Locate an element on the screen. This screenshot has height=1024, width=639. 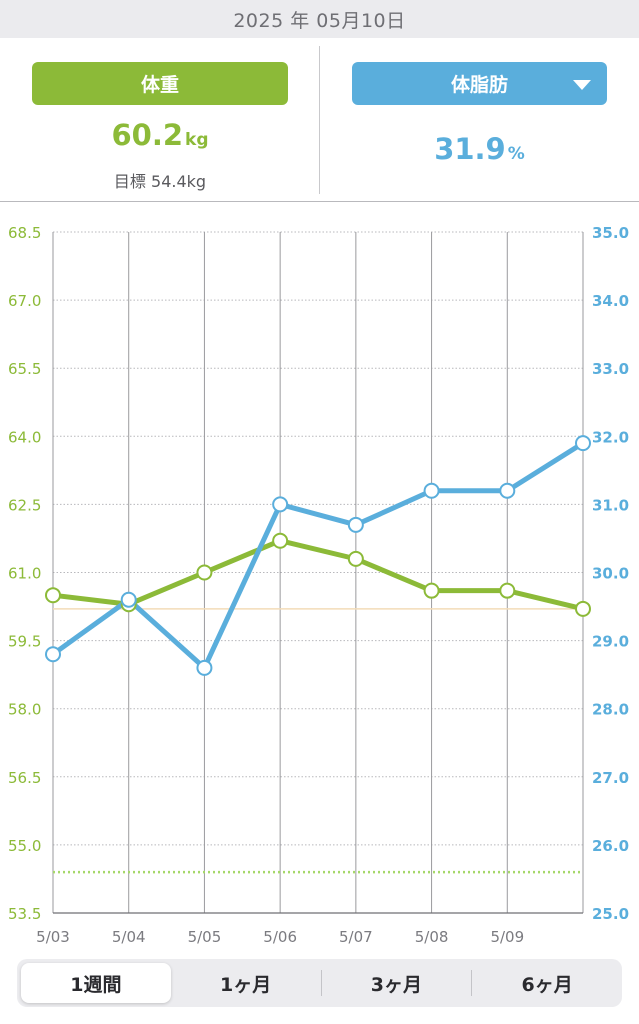
body-fat-label: 体脂肪 is located at coordinates (479, 85).